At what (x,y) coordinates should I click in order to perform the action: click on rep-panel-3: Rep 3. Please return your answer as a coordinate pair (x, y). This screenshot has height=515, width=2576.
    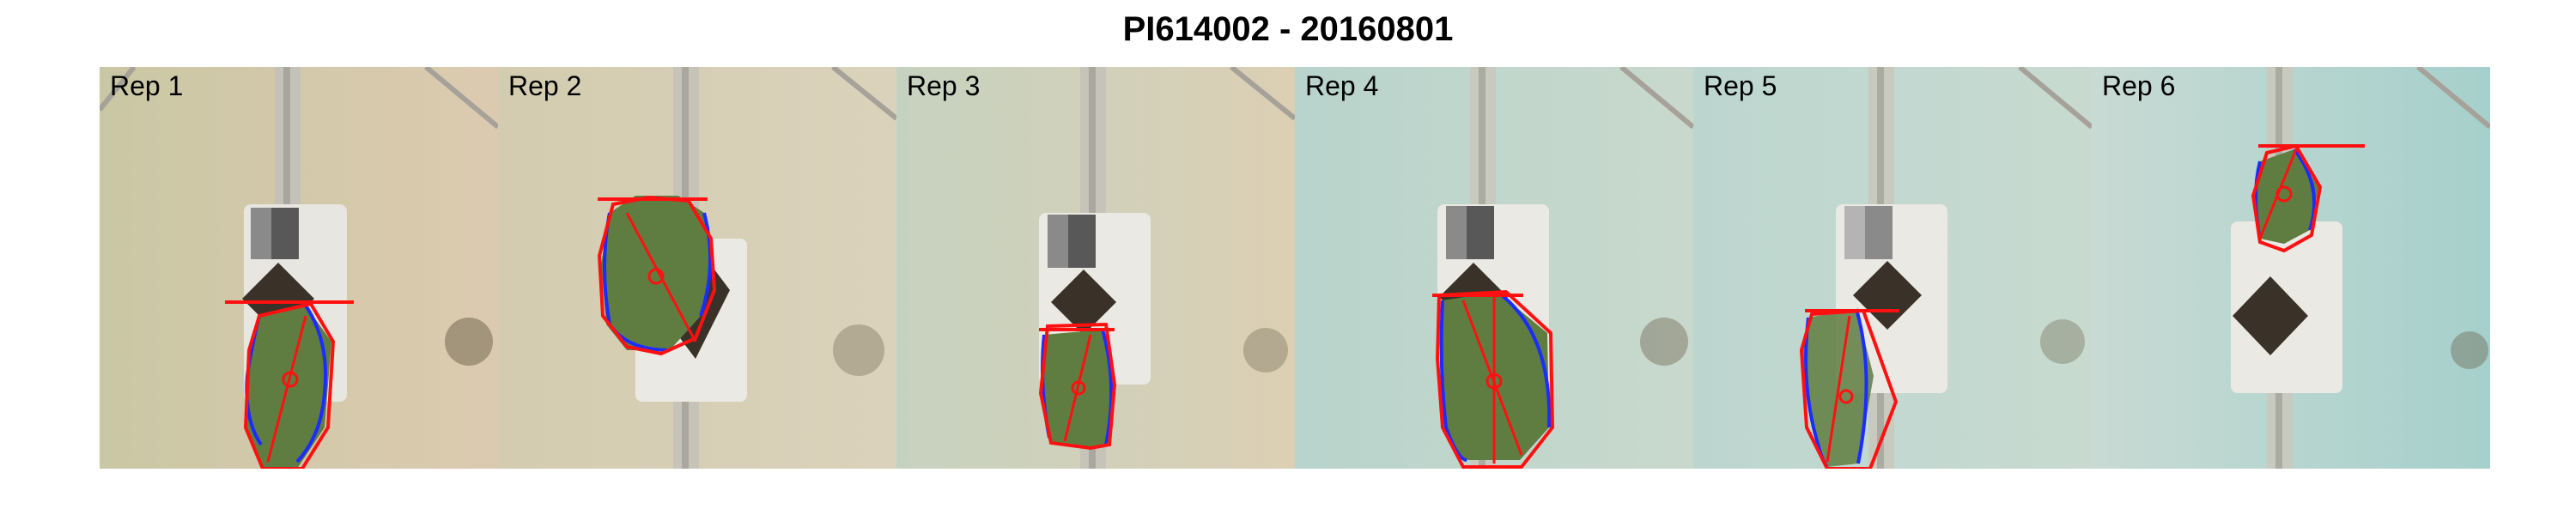
    Looking at the image, I should click on (1096, 268).